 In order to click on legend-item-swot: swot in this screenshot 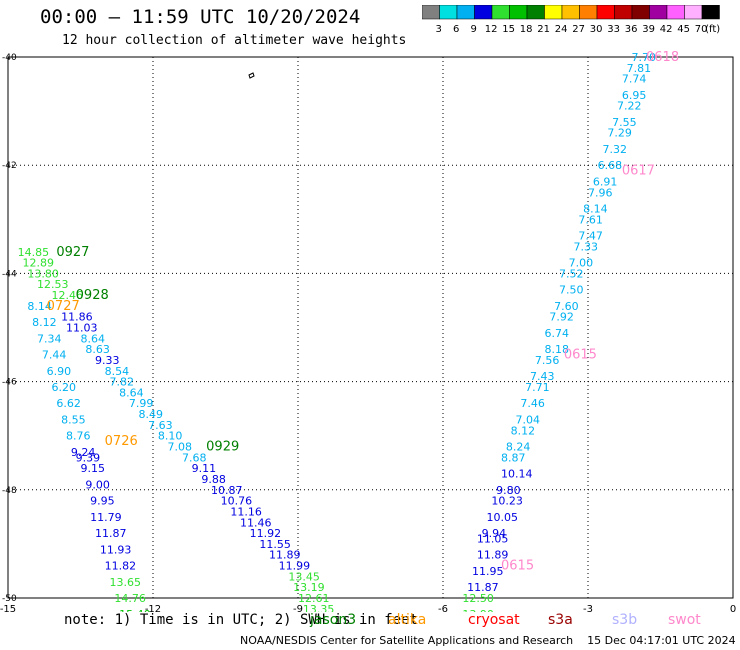, I will do `click(684, 620)`.